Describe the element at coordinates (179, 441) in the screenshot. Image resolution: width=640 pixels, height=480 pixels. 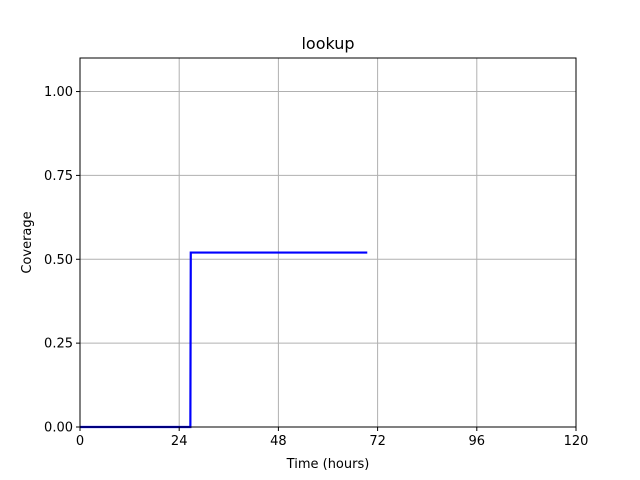
I see `x-tick-label: 24` at that location.